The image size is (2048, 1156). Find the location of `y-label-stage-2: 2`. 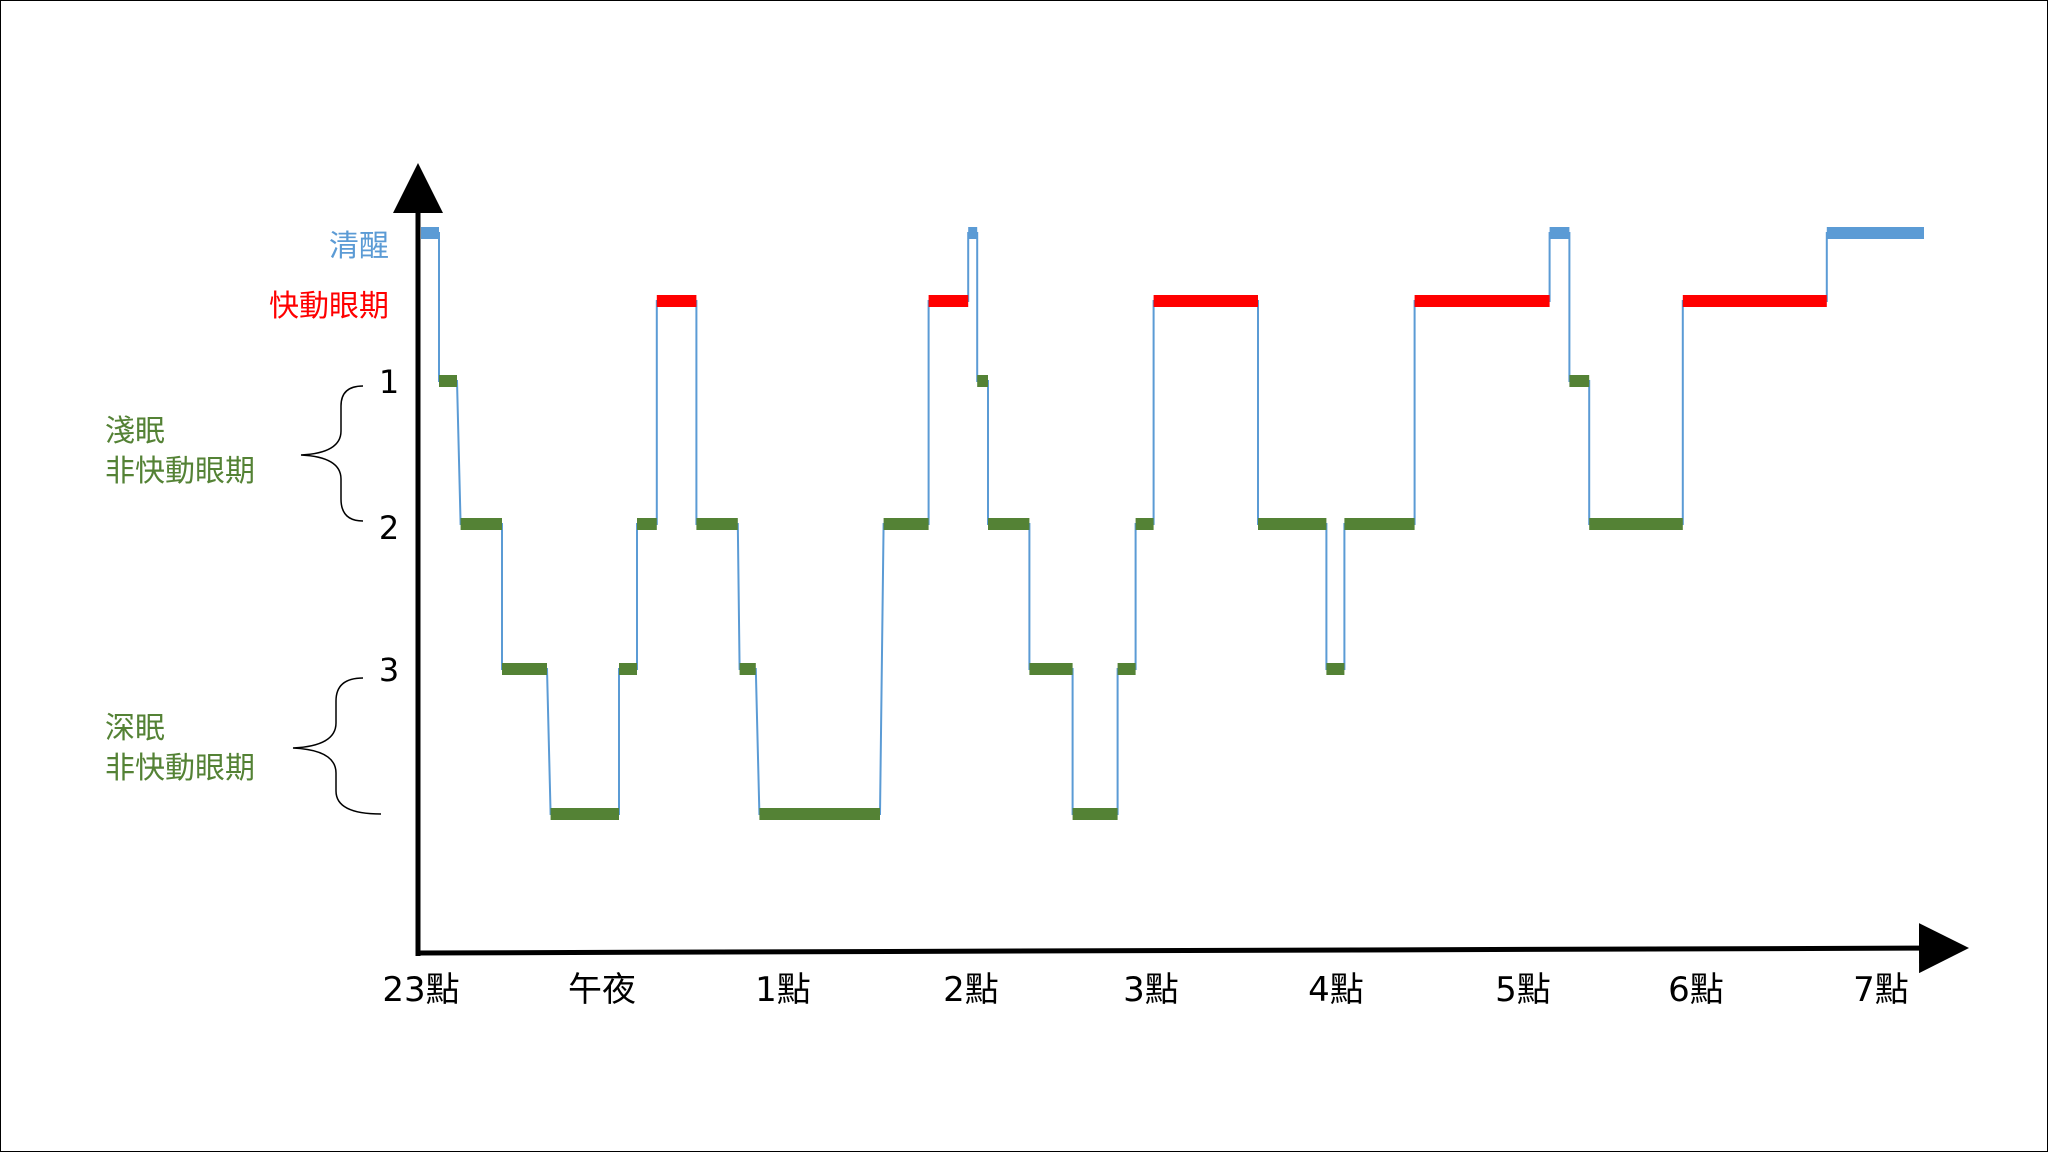

y-label-stage-2: 2 is located at coordinates (389, 528).